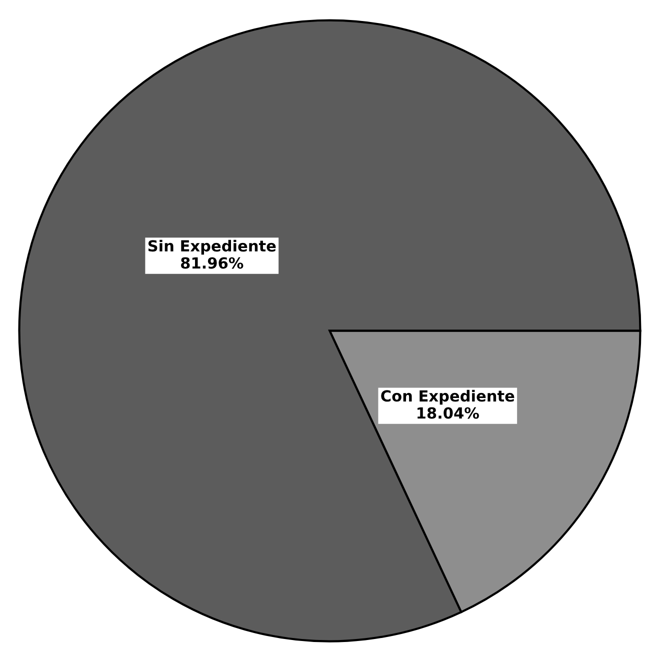  Describe the element at coordinates (212, 263) in the screenshot. I see `data-label: 81.96%` at that location.